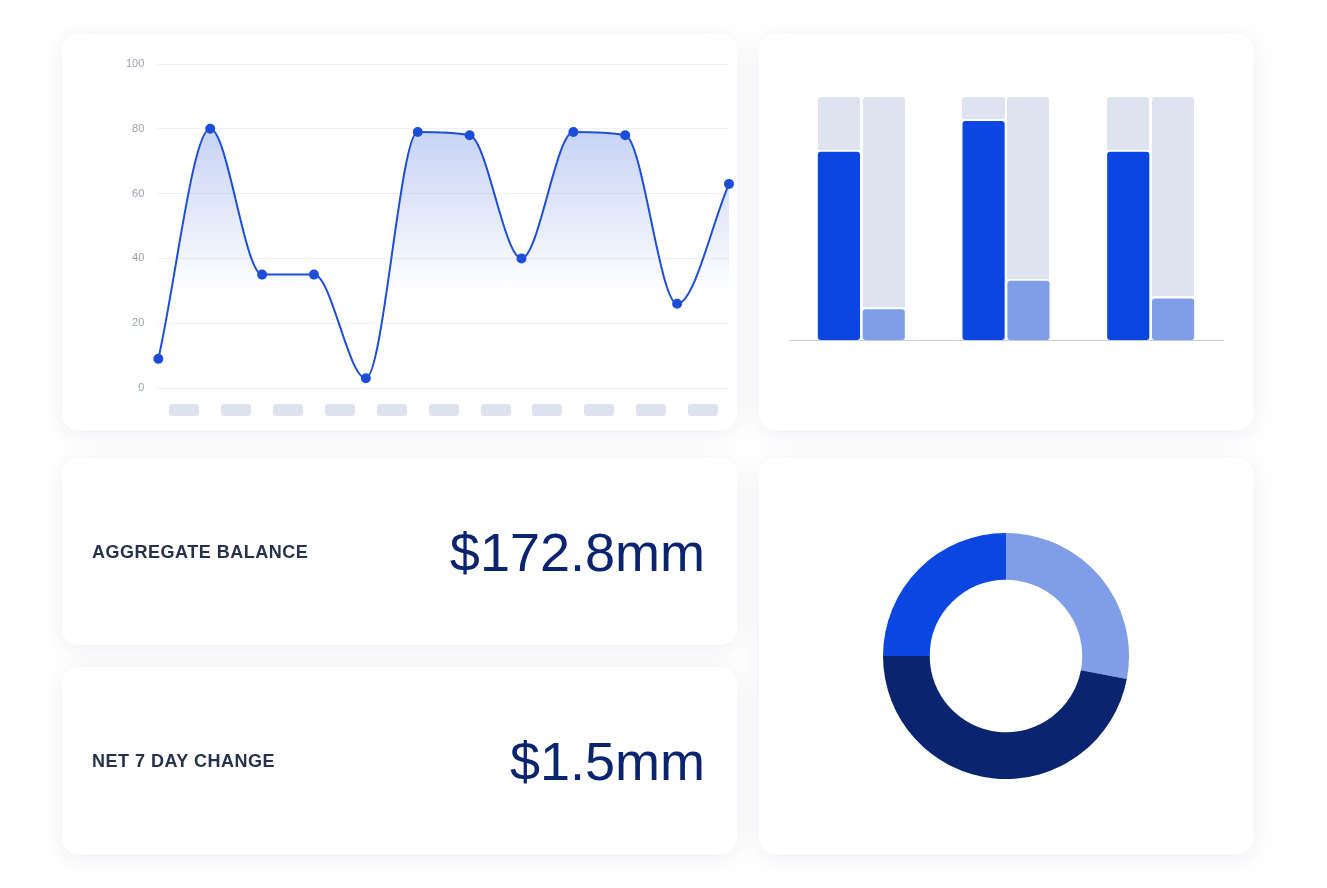  Describe the element at coordinates (184, 760) in the screenshot. I see `text: NET 7 DAY CHANGE` at that location.